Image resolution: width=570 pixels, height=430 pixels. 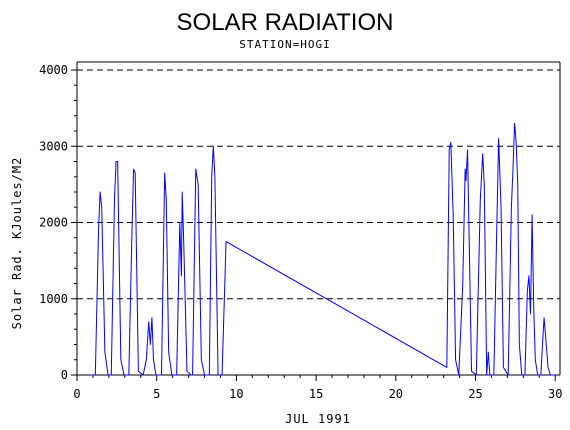 What do you see at coordinates (475, 394) in the screenshot?
I see `x-tick-label: 25` at bounding box center [475, 394].